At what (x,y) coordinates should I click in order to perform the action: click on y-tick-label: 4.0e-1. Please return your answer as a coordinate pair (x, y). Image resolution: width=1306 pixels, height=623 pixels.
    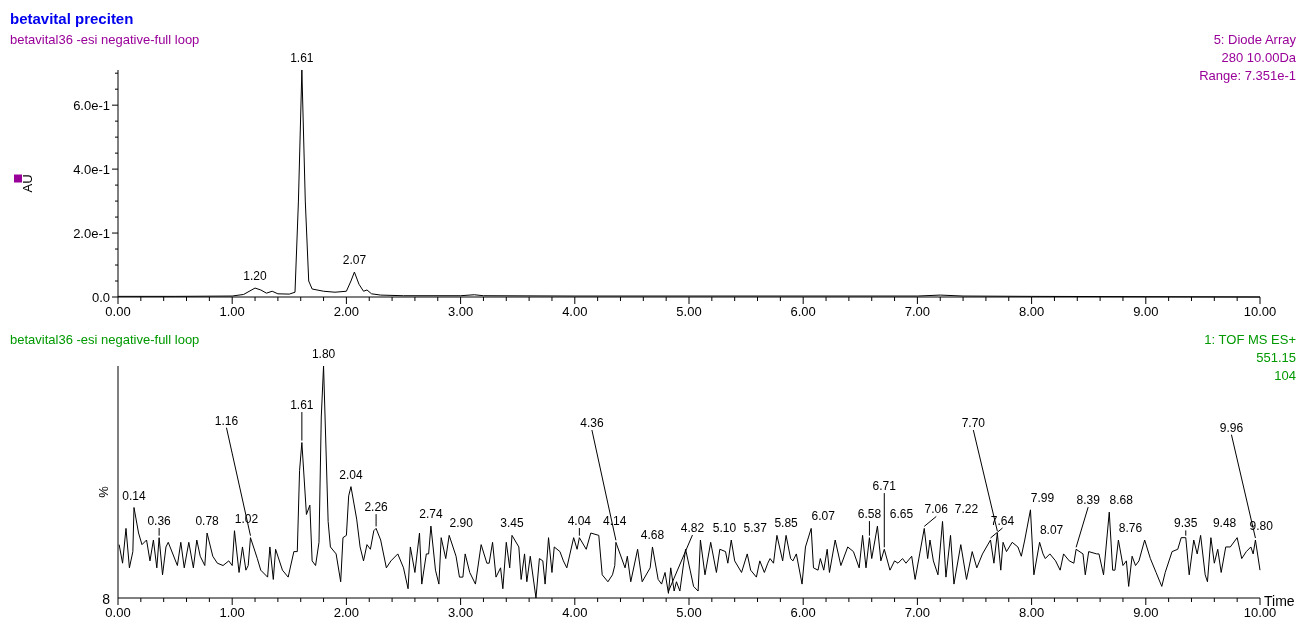
    Looking at the image, I should click on (91, 170).